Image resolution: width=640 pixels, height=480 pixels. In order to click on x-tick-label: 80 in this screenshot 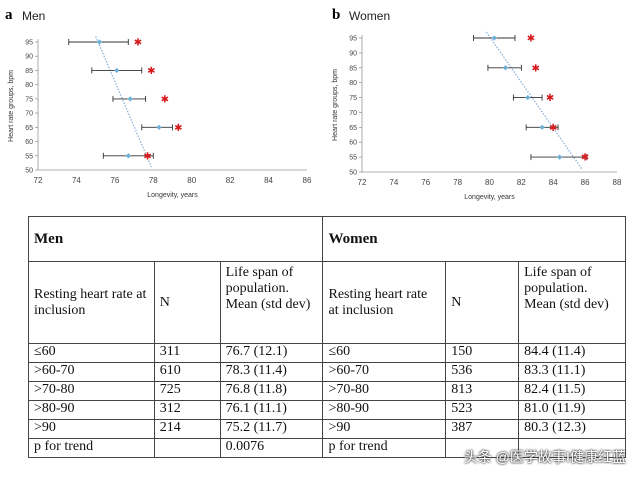, I will do `click(191, 180)`.